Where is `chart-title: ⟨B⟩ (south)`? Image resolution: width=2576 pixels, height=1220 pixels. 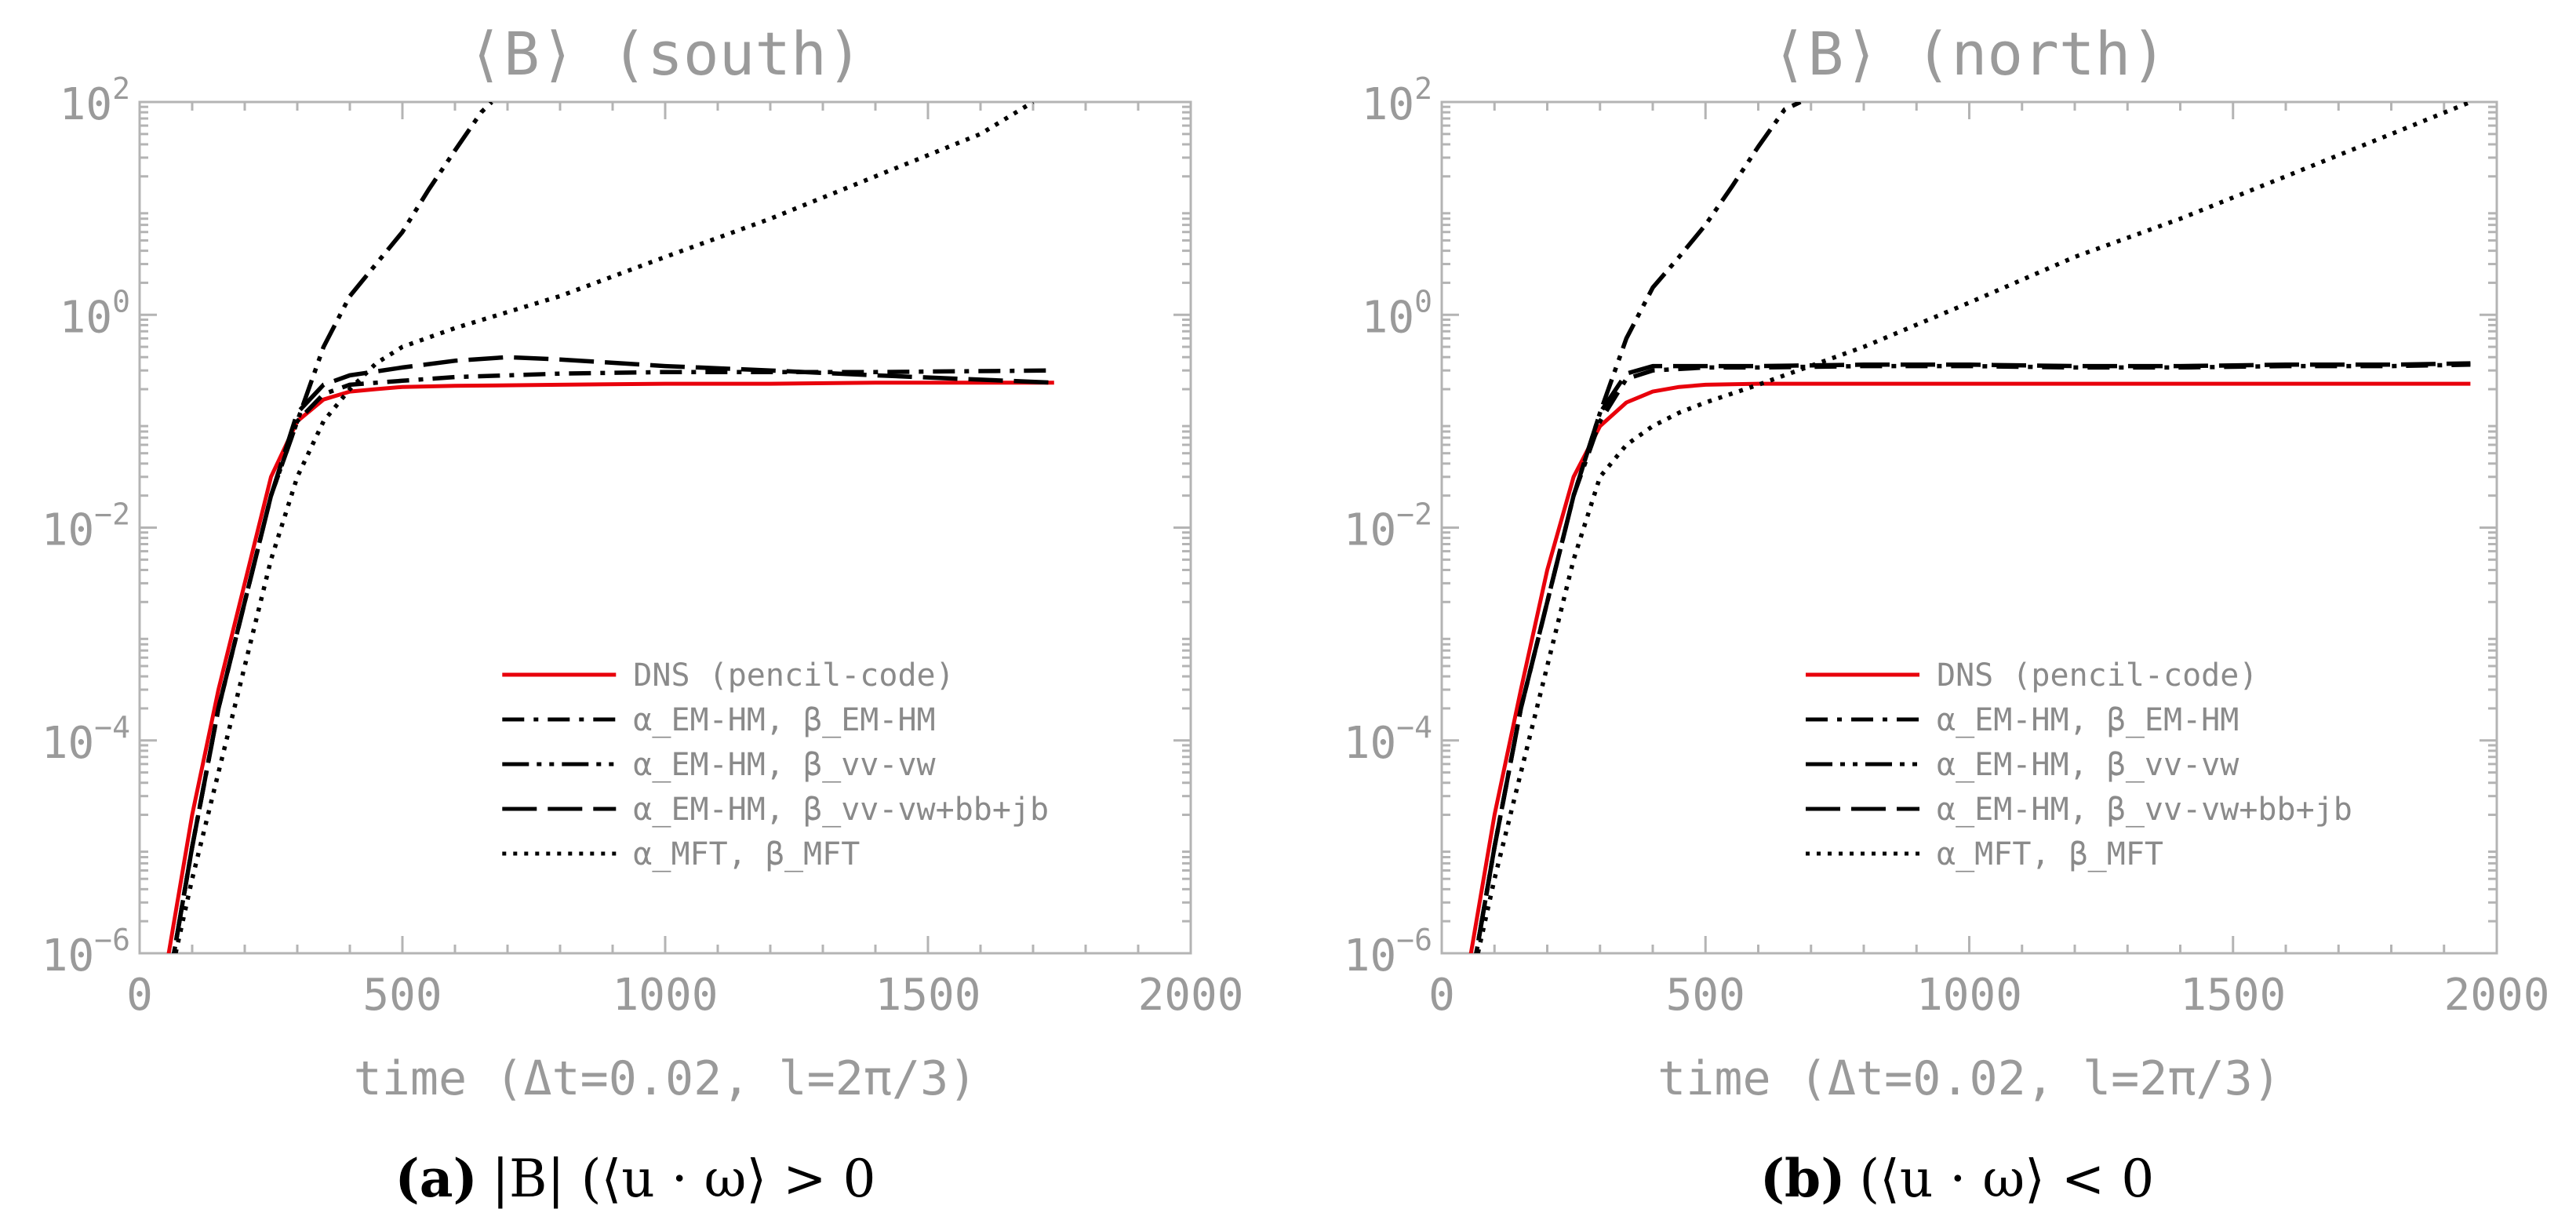
chart-title: ⟨B⟩ (south) is located at coordinates (665, 54).